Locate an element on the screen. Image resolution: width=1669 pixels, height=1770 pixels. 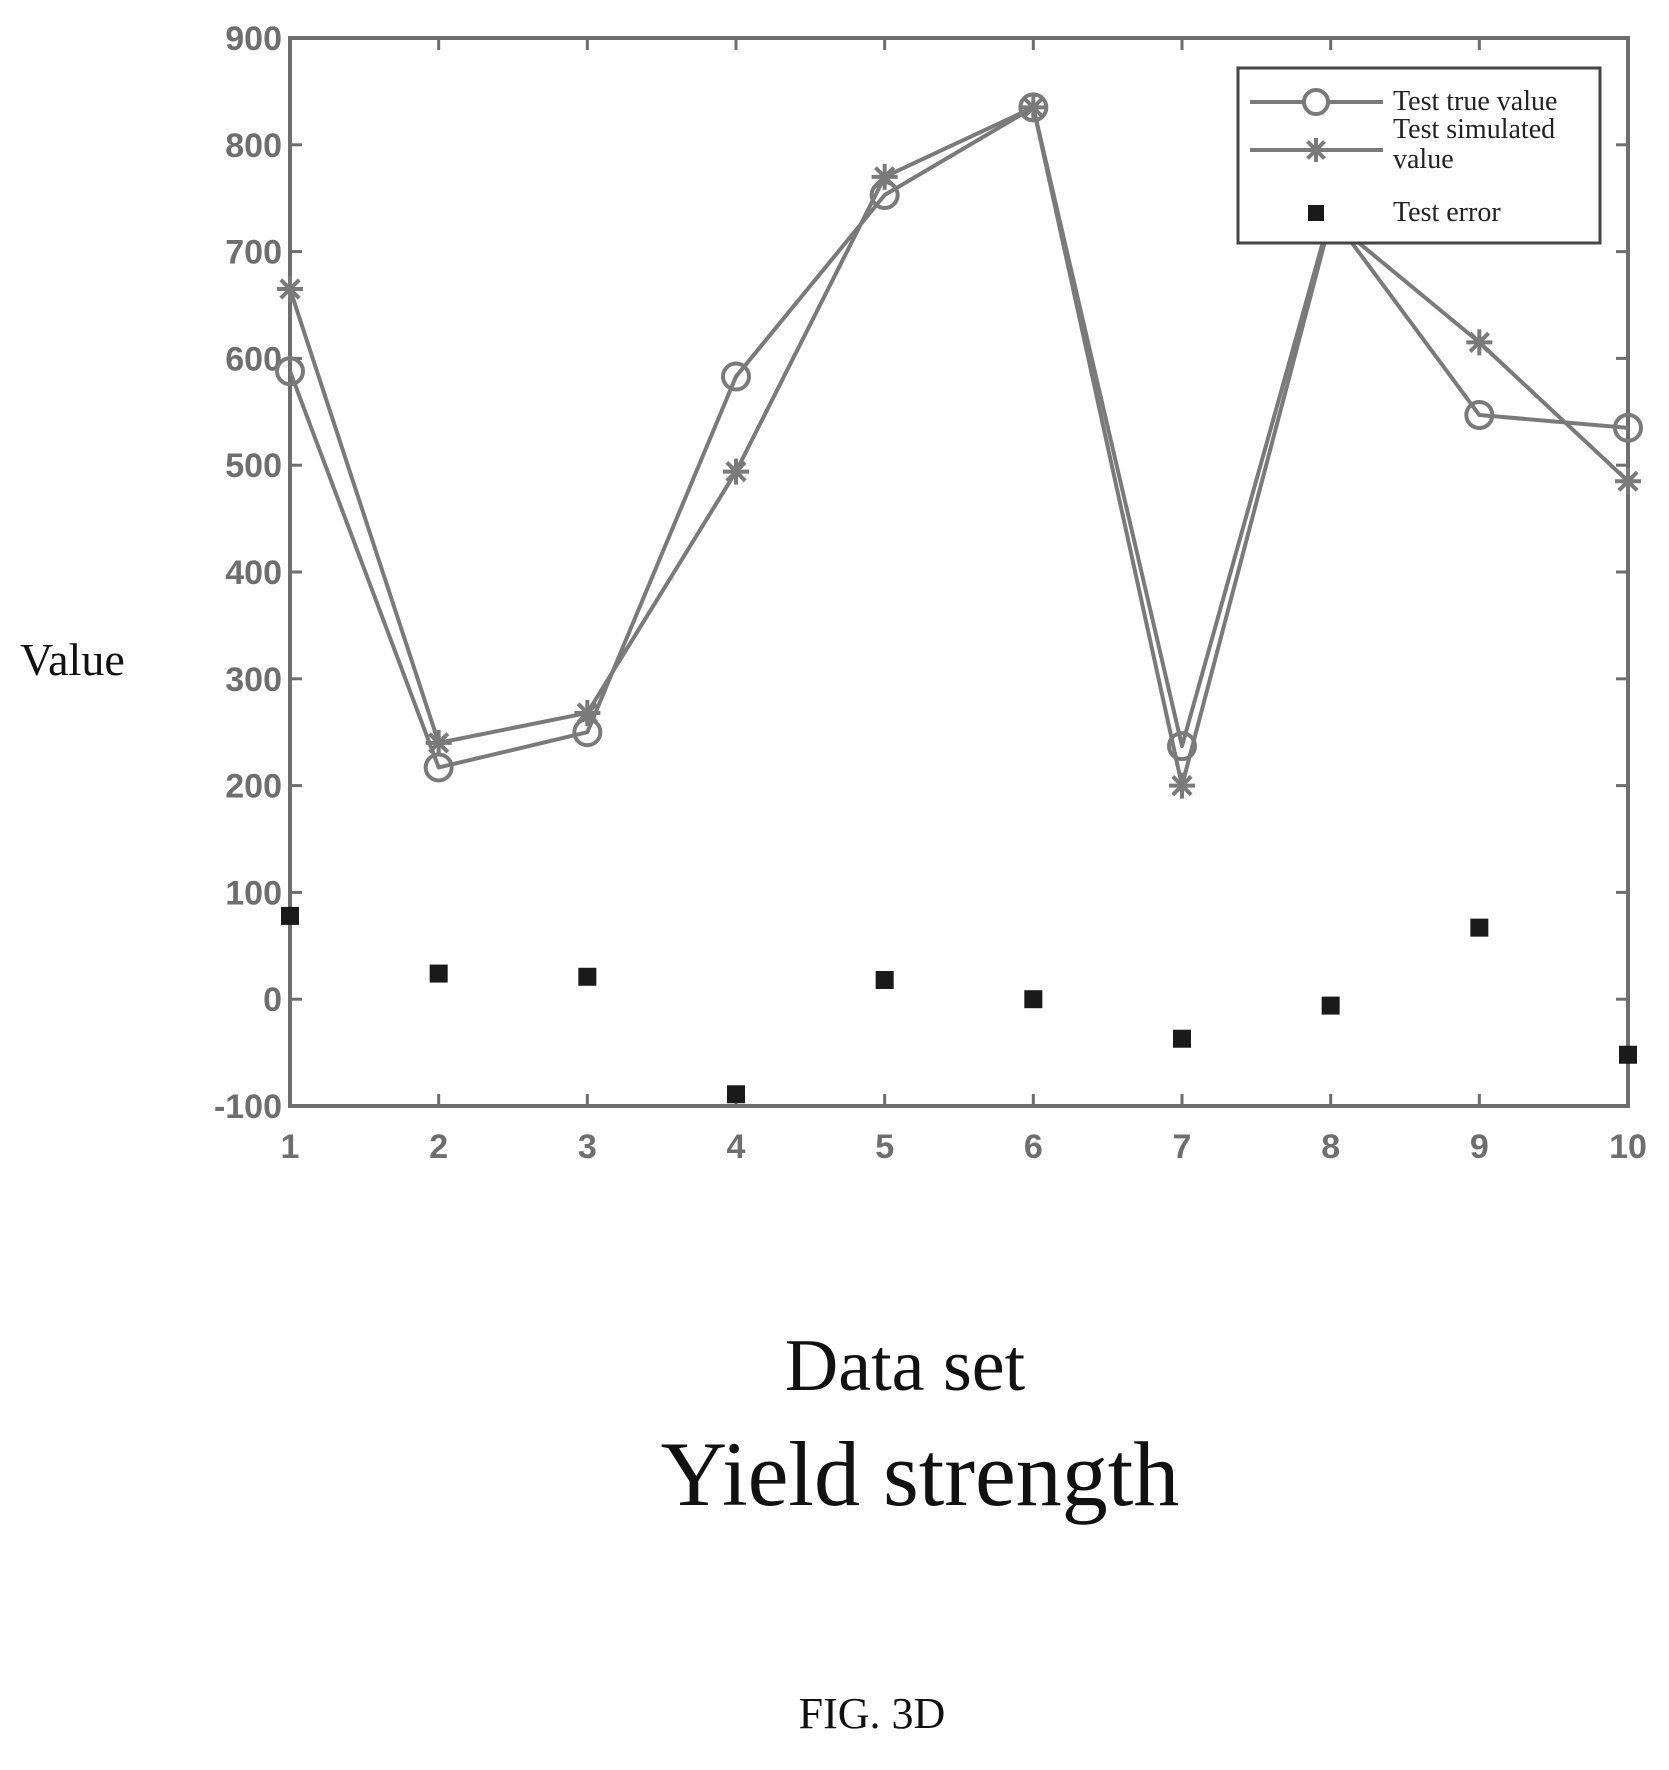
x-tick-label: 3 is located at coordinates (587, 1147).